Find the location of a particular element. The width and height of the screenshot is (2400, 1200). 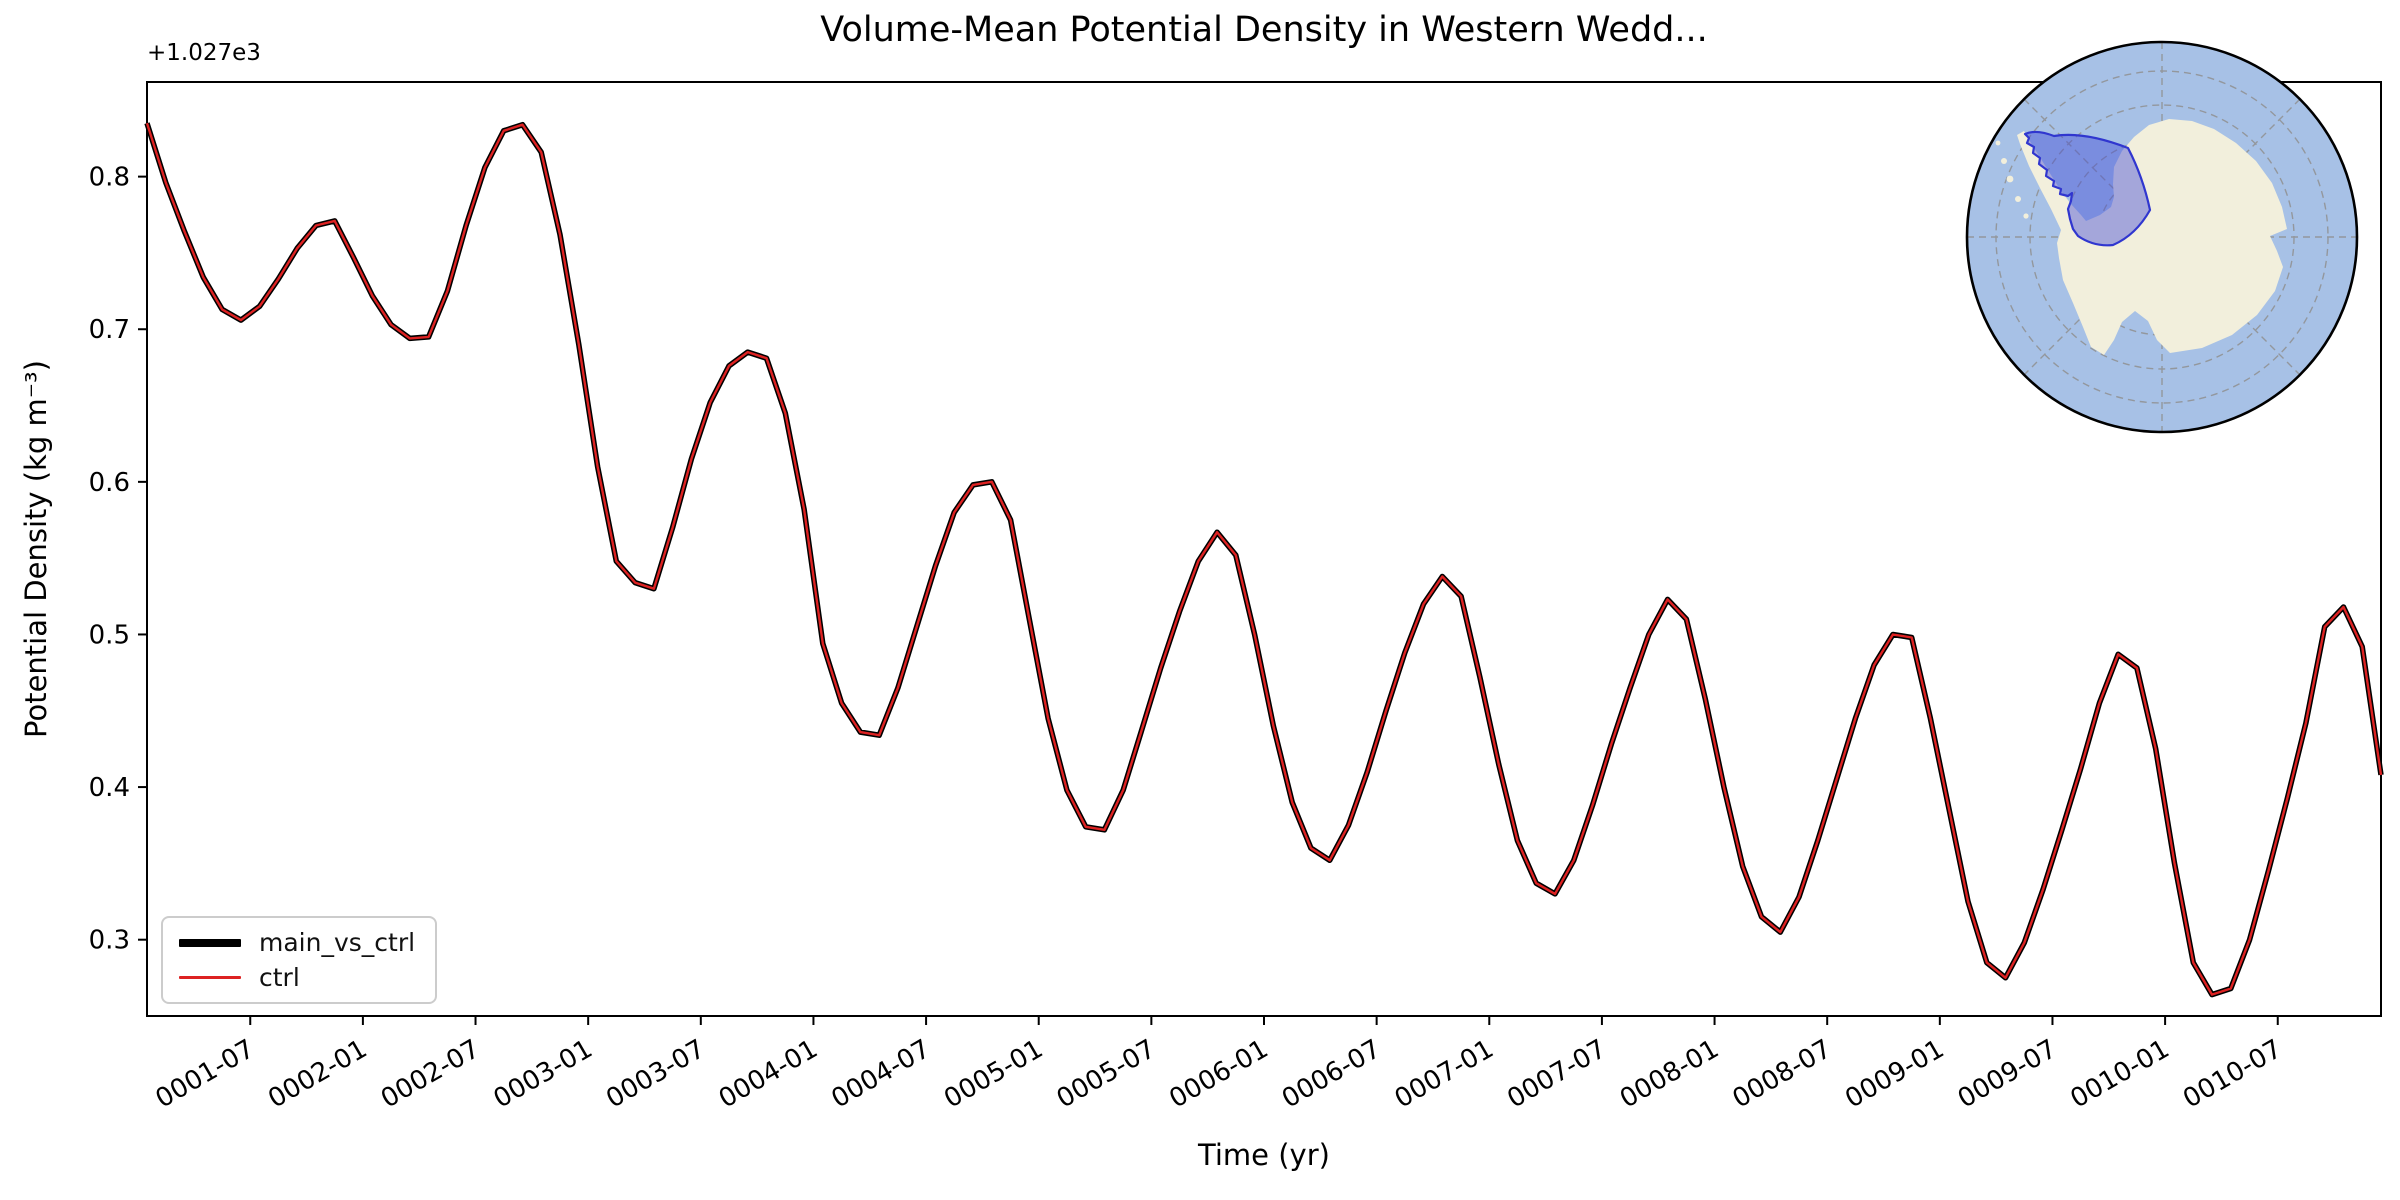

legend-line-swatch-red is located at coordinates (210, 977).